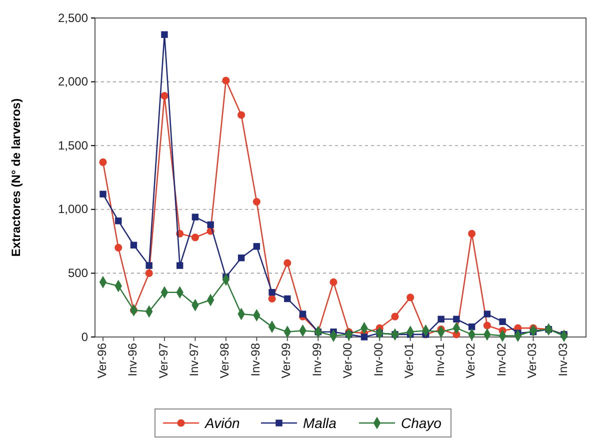  What do you see at coordinates (73, 145) in the screenshot?
I see `y-tick-label: 1,500` at bounding box center [73, 145].